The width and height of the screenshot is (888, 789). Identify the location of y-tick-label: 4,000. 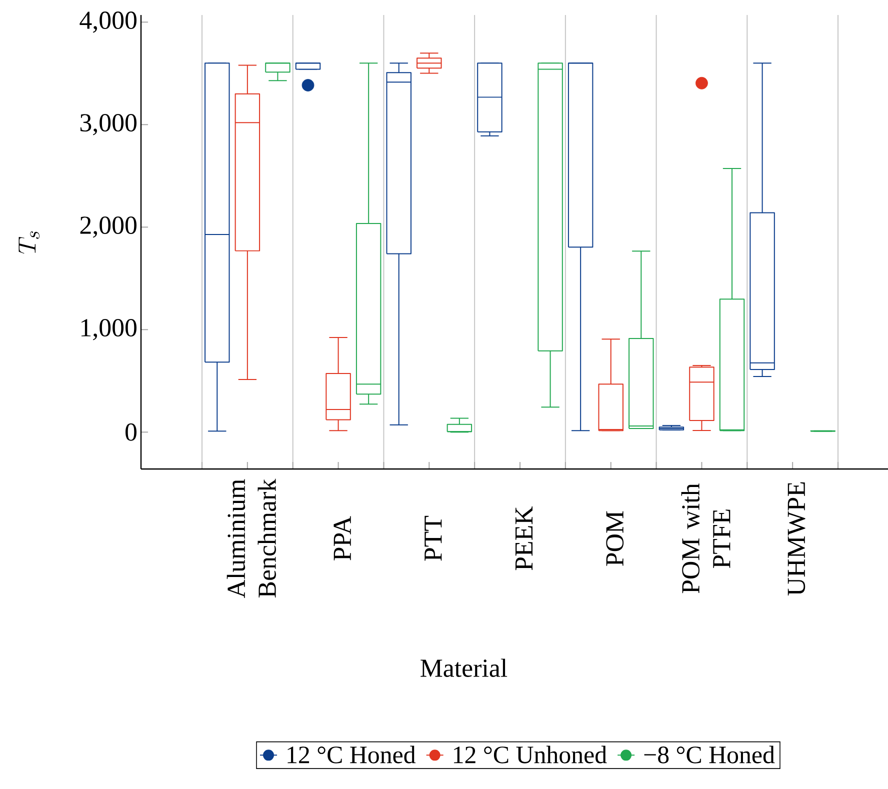
(108, 22).